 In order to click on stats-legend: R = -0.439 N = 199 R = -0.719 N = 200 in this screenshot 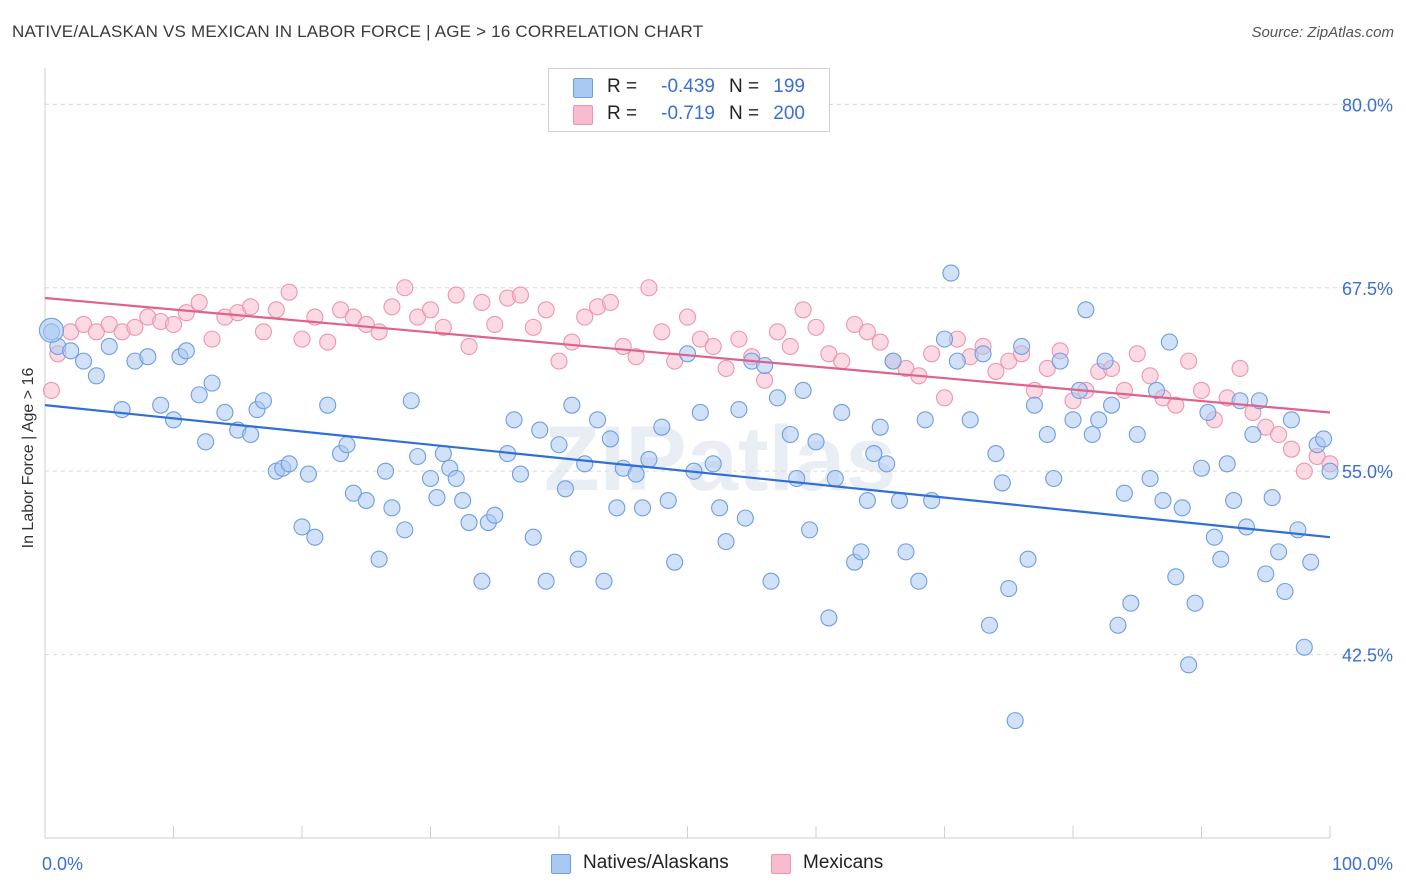, I will do `click(689, 100)`.